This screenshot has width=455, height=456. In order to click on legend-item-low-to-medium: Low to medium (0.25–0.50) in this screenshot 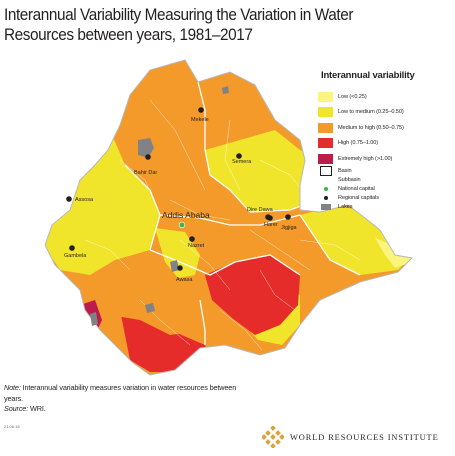, I will do `click(383, 113)`.